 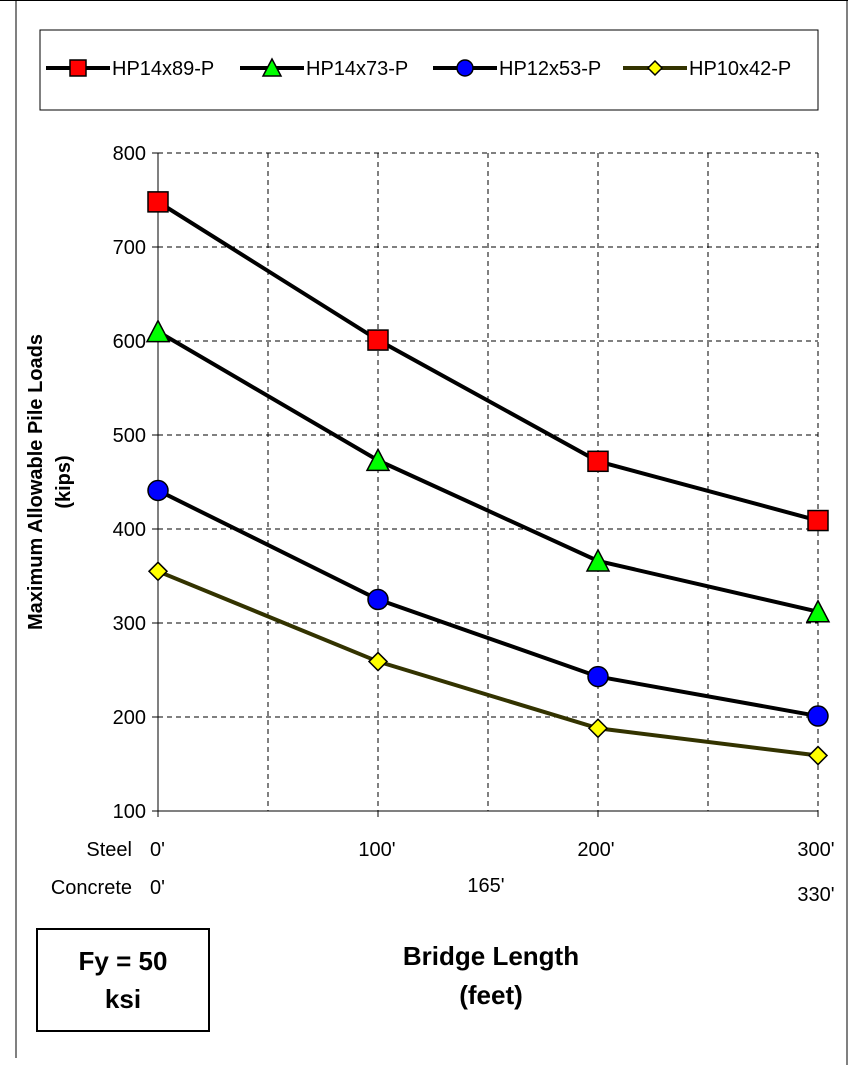 I want to click on y-tick-label: 500, so click(x=129, y=436).